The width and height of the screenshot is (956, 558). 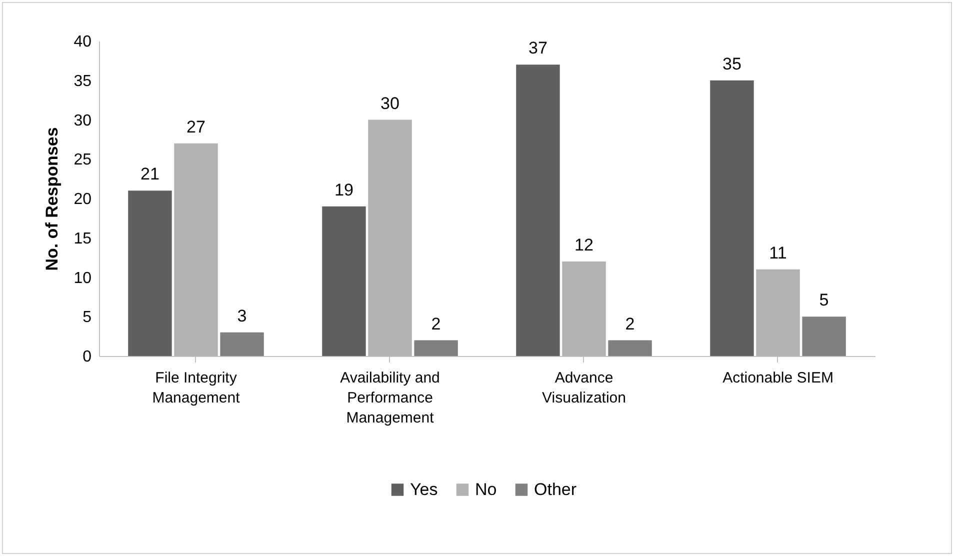 I want to click on x-tick-label: Availability and Performance Management, so click(x=390, y=398).